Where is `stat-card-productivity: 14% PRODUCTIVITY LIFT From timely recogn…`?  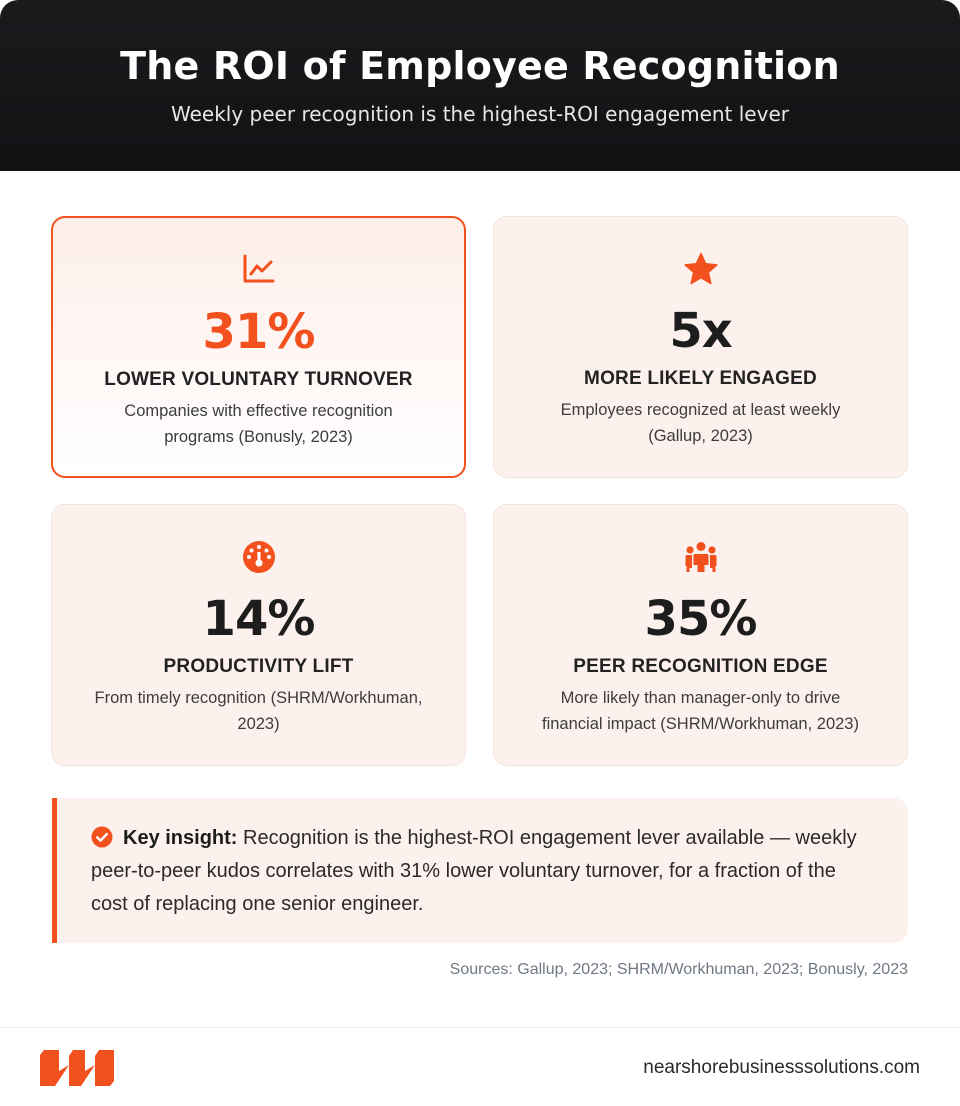 stat-card-productivity: 14% PRODUCTIVITY LIFT From timely recogn… is located at coordinates (258, 635).